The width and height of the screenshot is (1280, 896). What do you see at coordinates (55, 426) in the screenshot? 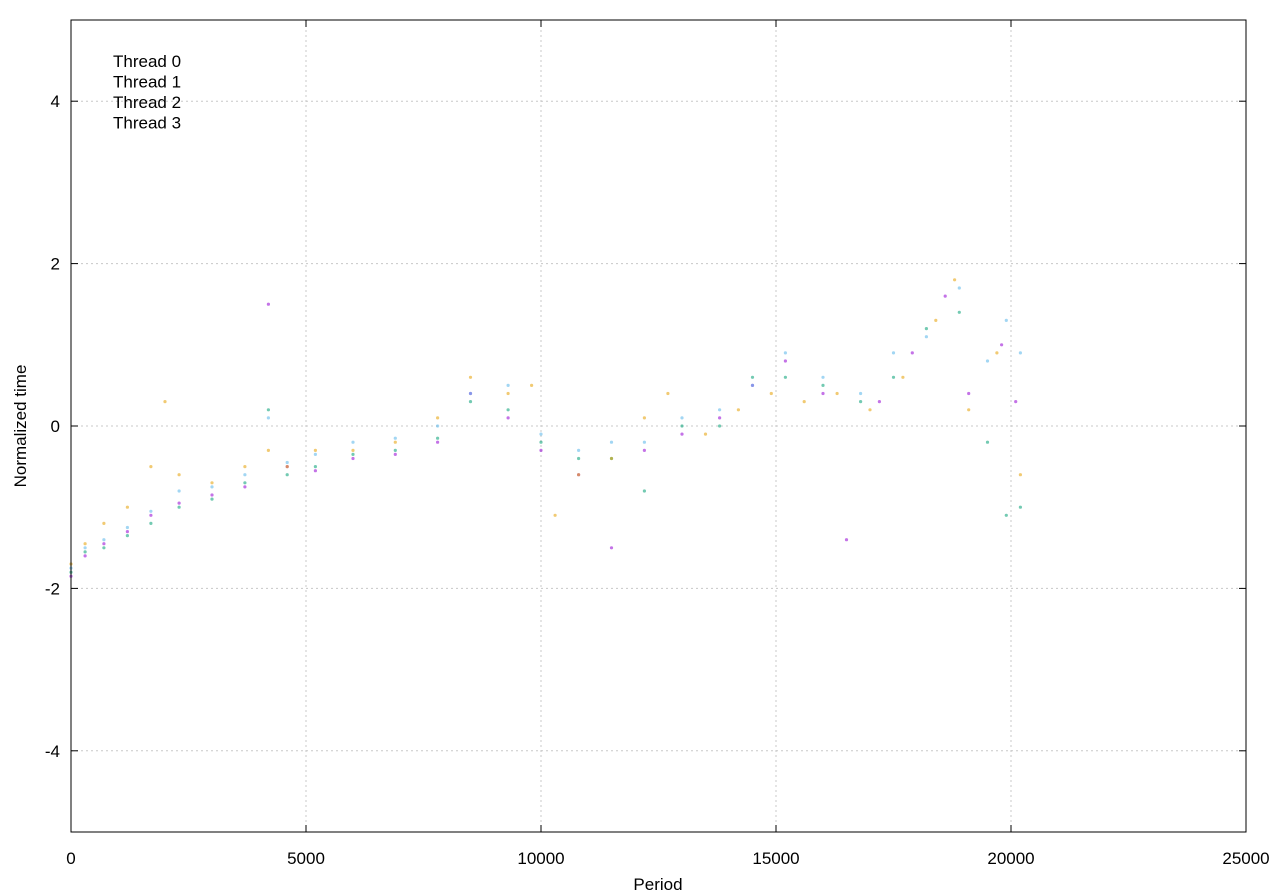
I see `y-tick-label: 0` at bounding box center [55, 426].